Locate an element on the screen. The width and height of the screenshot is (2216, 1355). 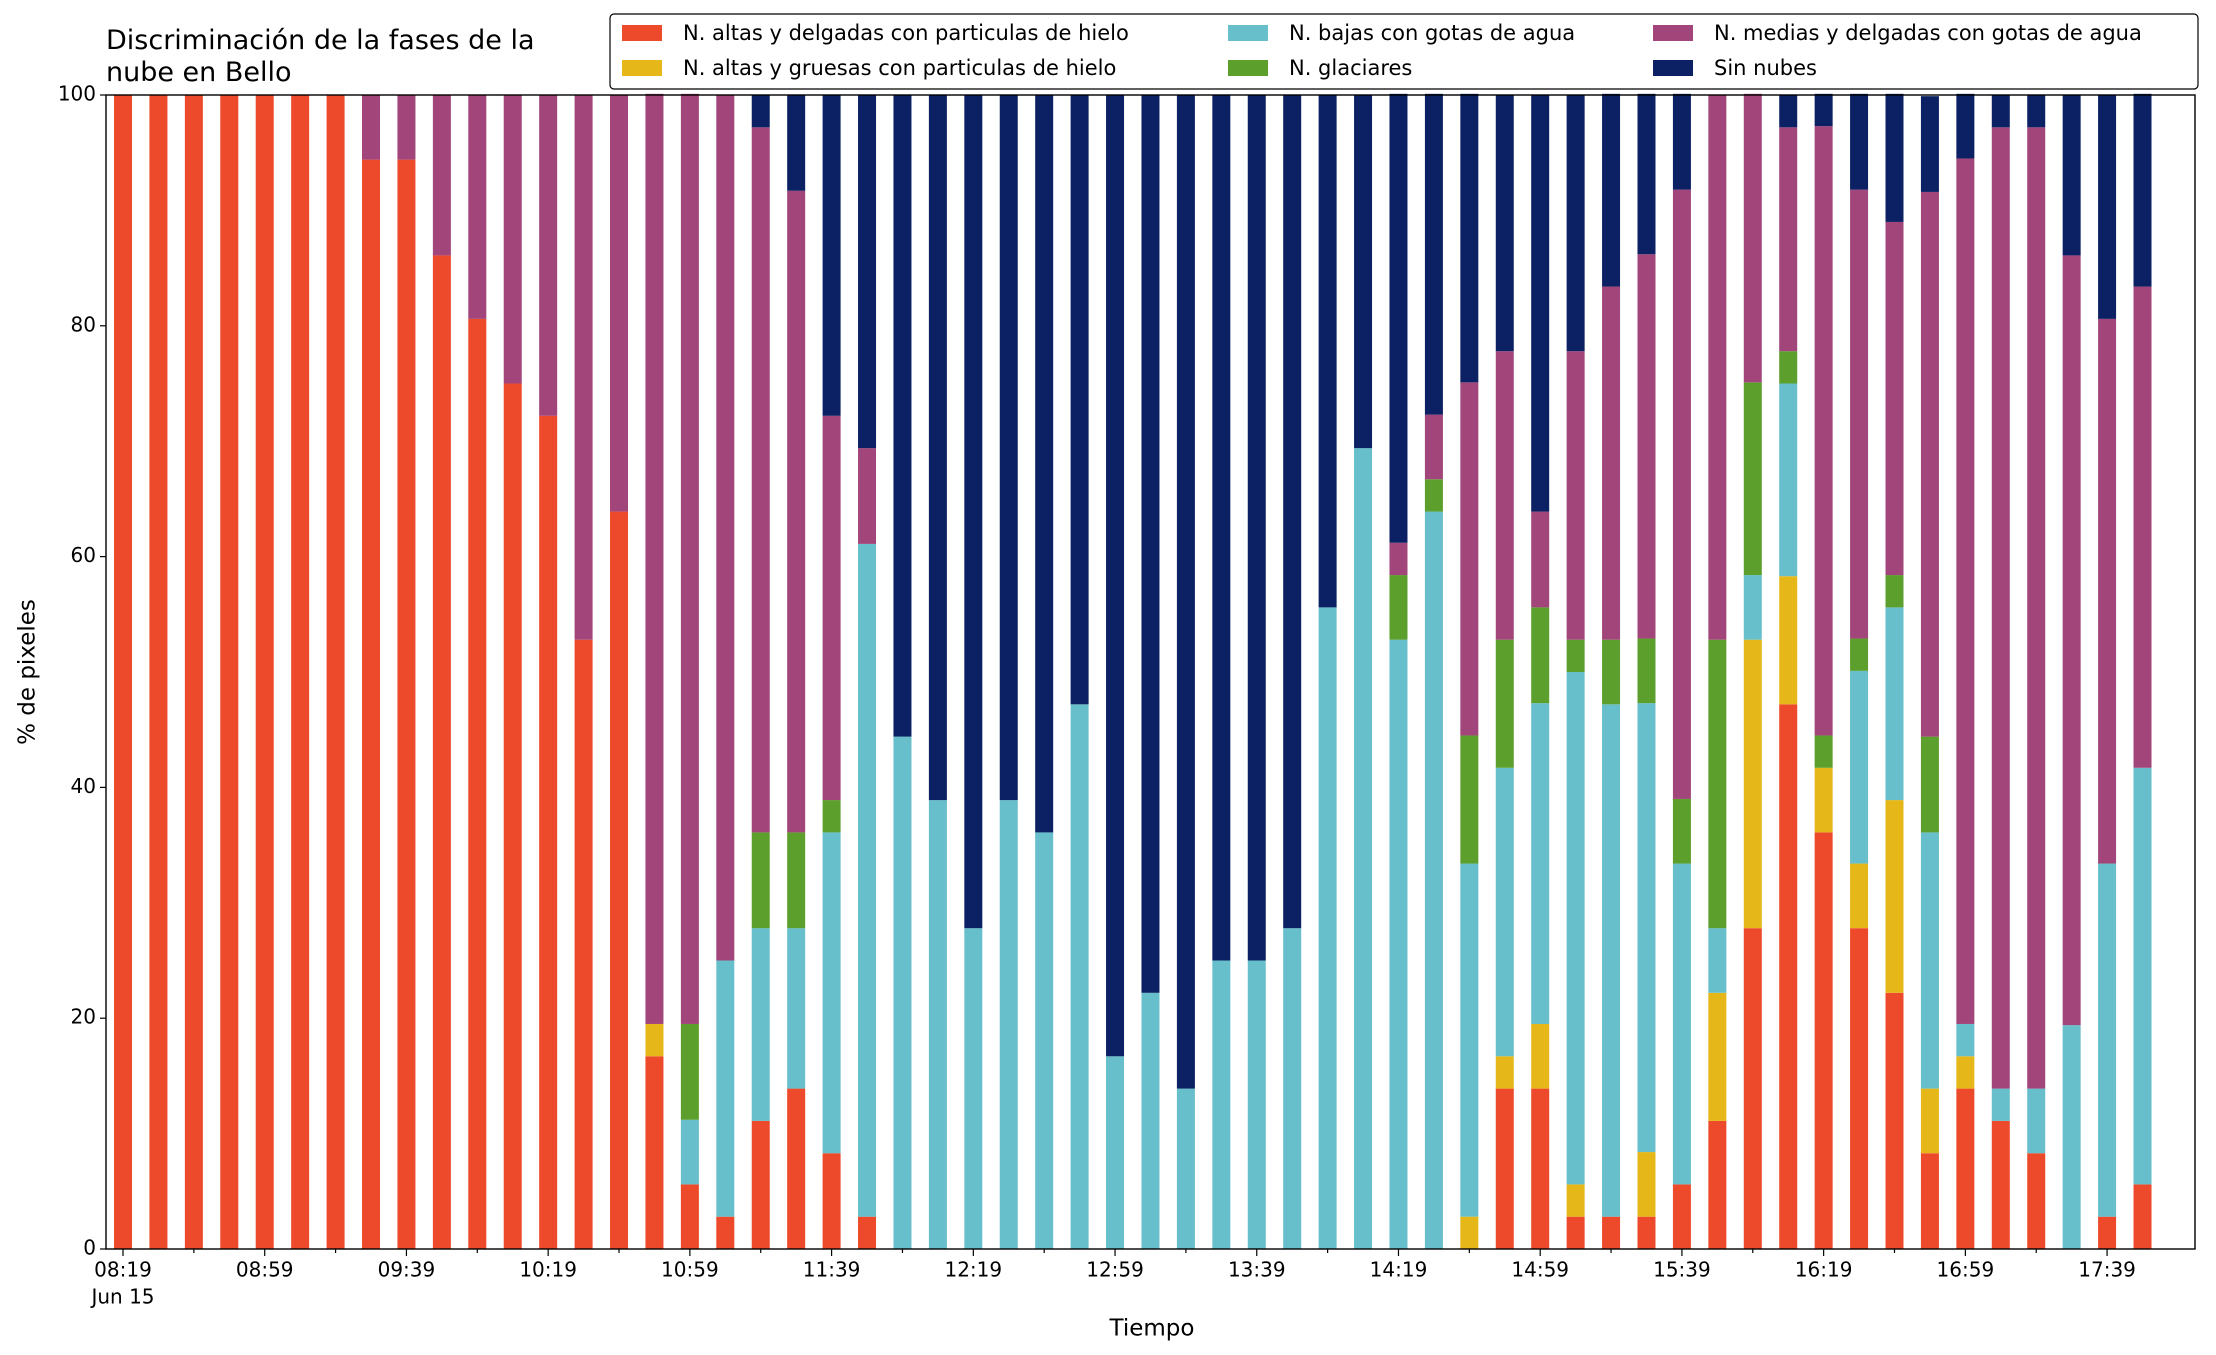
x-tick-label: 10:19 is located at coordinates (548, 1270).